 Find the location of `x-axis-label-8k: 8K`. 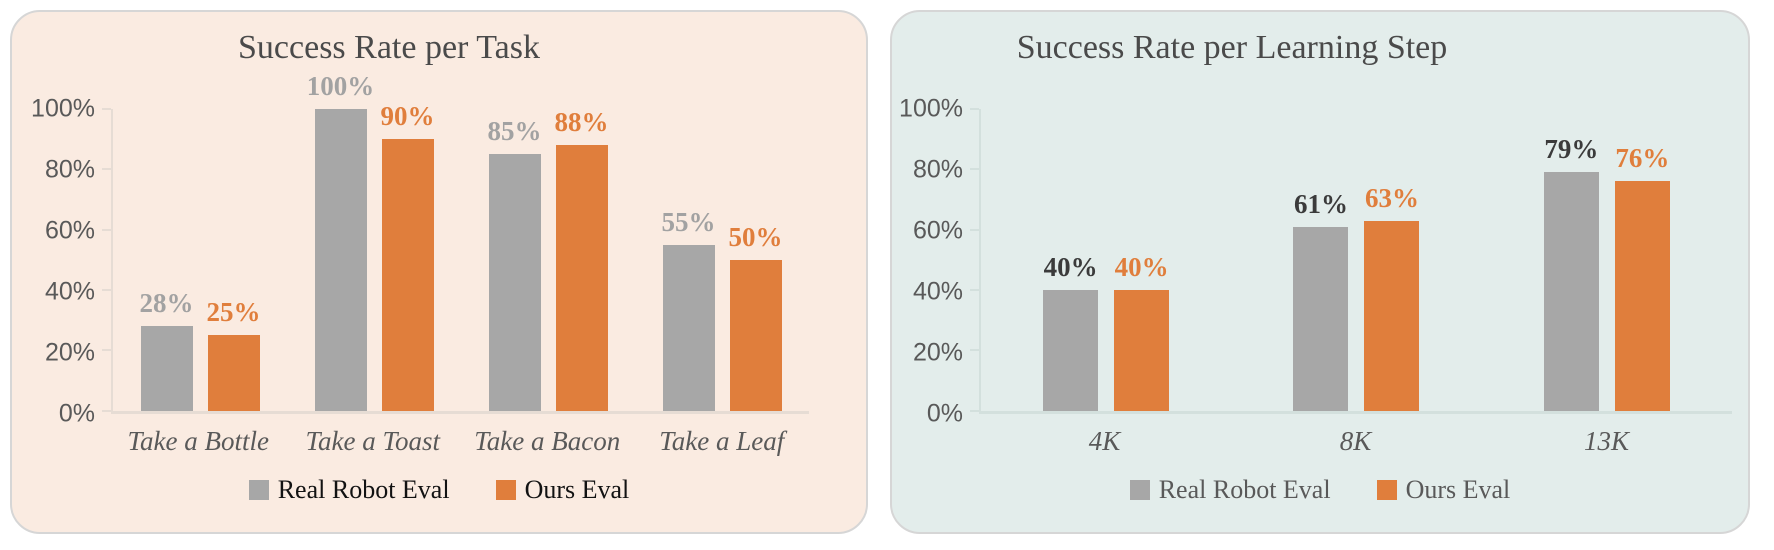

x-axis-label-8k: 8K is located at coordinates (1355, 440).